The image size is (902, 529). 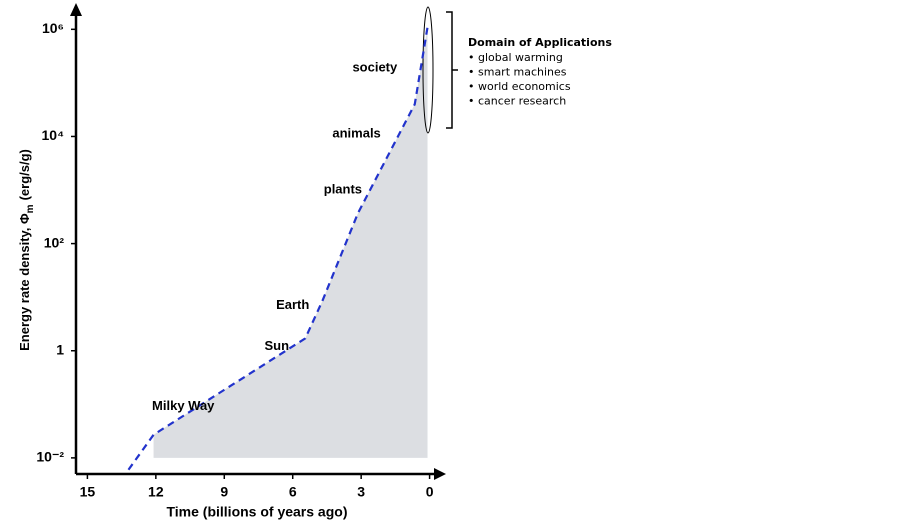 I want to click on domain-item: • global warming, so click(x=515, y=57).